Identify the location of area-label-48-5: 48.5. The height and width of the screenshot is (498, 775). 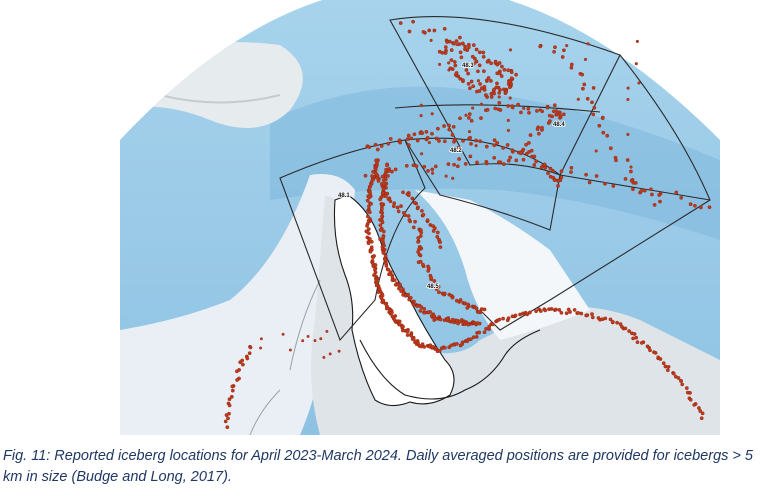
(433, 287).